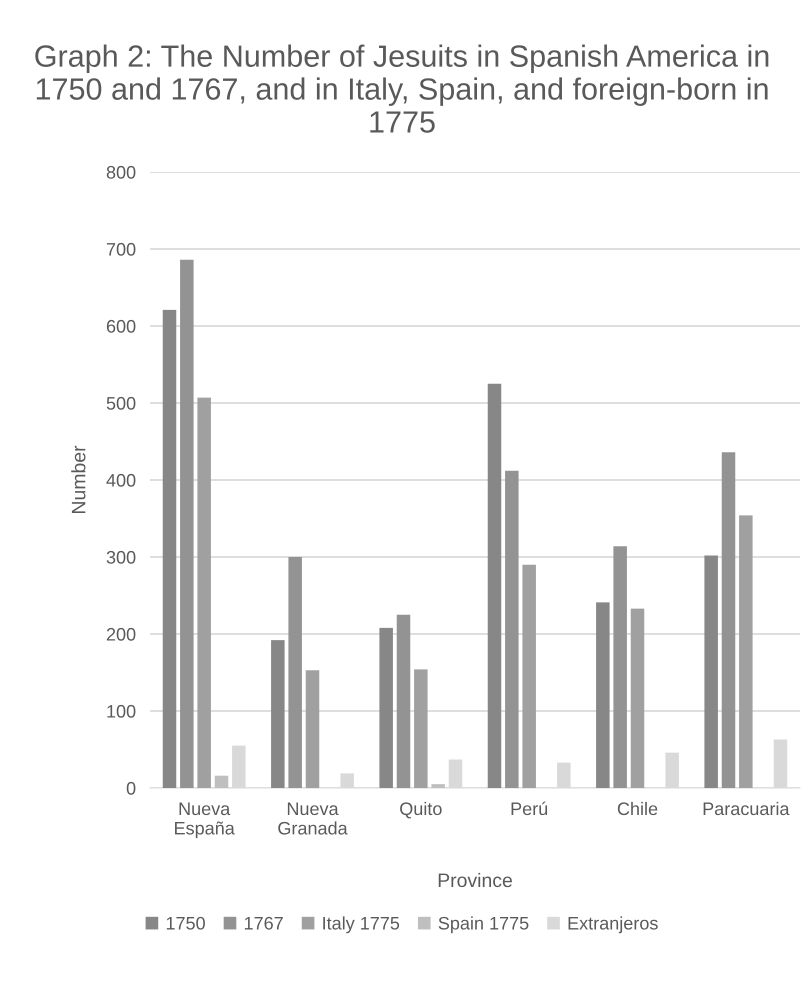  What do you see at coordinates (483, 925) in the screenshot?
I see `legend-label: Spain 1775` at bounding box center [483, 925].